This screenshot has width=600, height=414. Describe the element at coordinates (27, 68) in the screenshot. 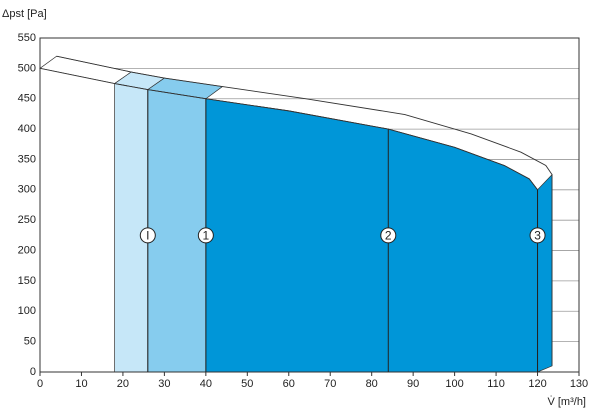

I see `y-tick-label: 500` at that location.